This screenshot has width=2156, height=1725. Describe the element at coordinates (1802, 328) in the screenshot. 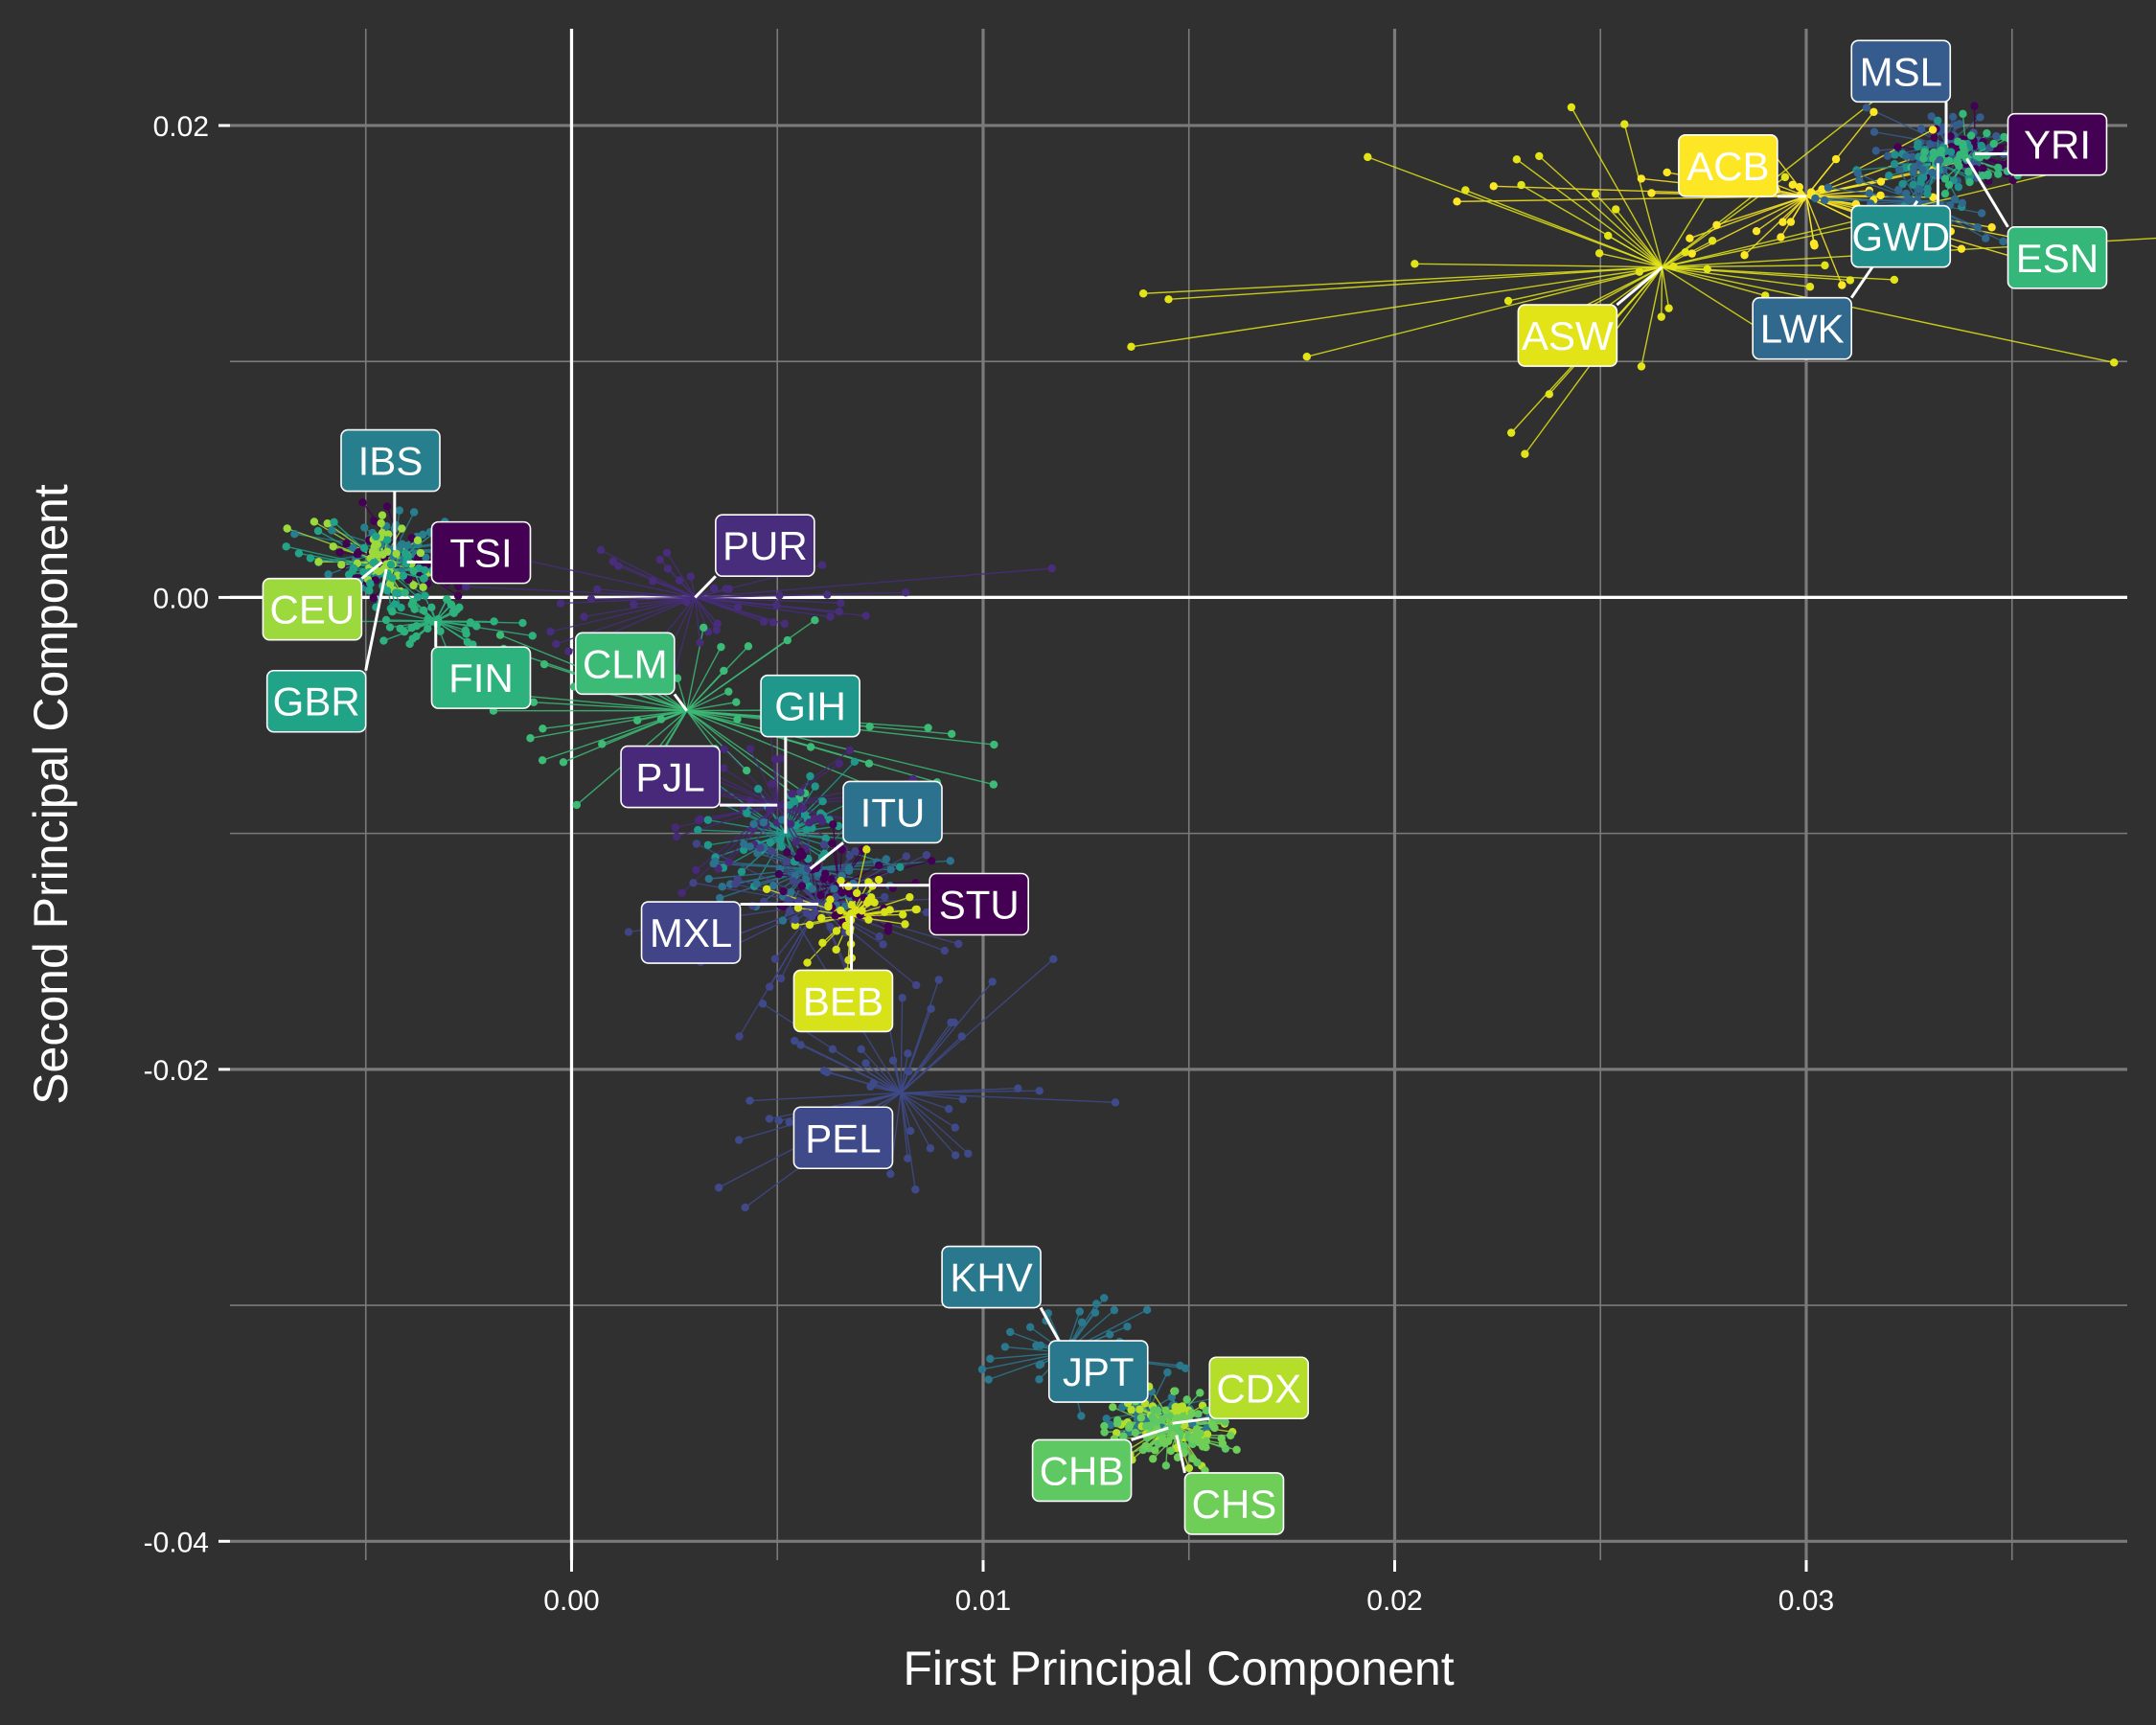

I see `label-lwk: LWK` at that location.